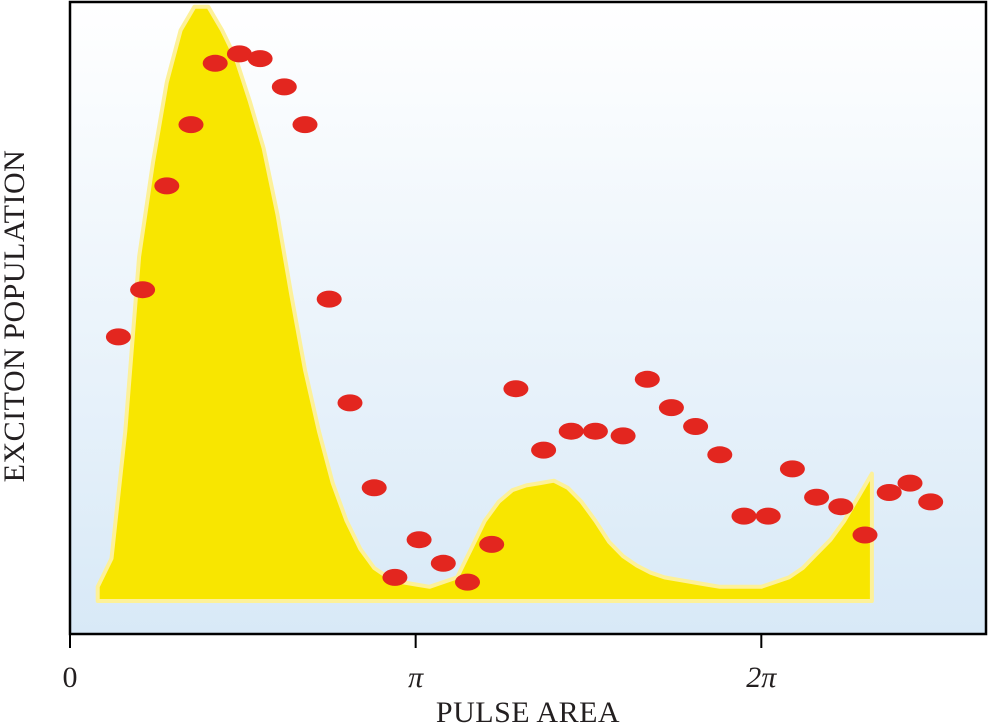  I want to click on y-axis-title: EXCITON POPULATION, so click(15, 316).